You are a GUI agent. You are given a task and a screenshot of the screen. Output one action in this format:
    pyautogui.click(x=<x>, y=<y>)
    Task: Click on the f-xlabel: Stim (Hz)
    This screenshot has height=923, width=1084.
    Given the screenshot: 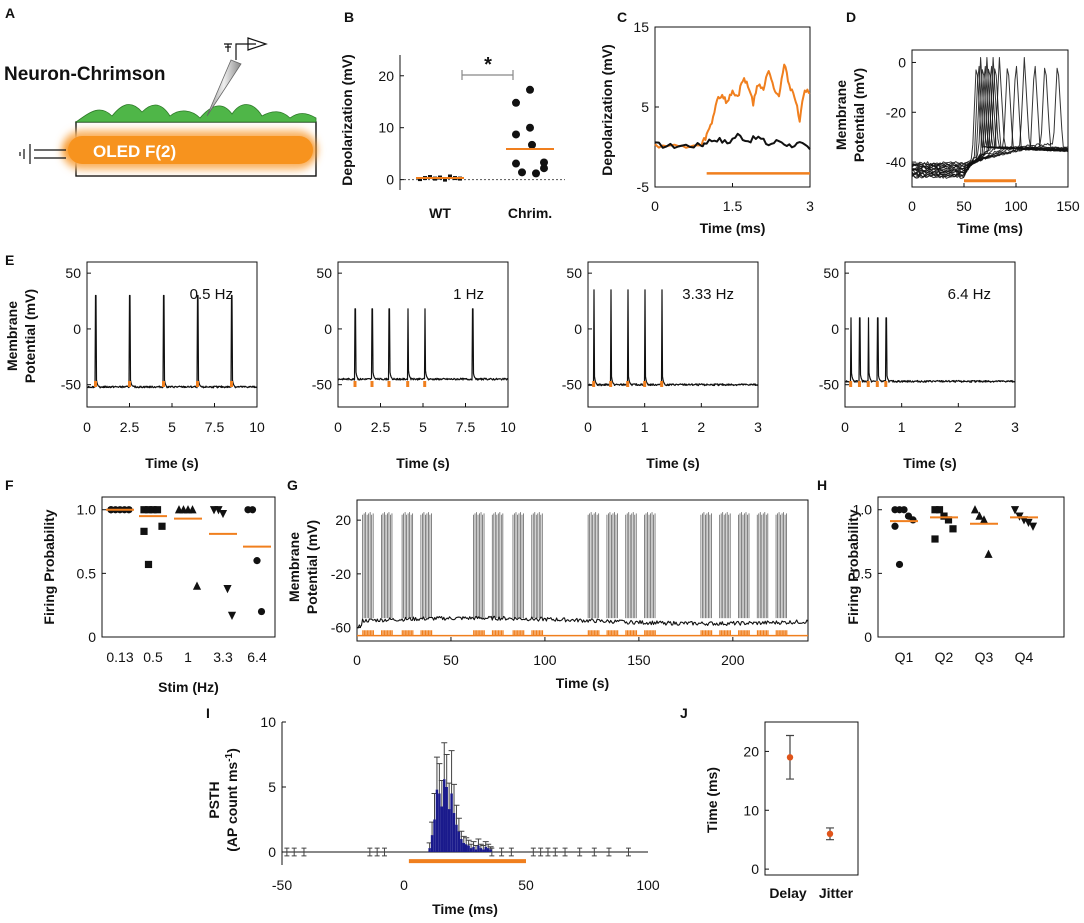 What is the action you would take?
    pyautogui.click(x=188, y=687)
    